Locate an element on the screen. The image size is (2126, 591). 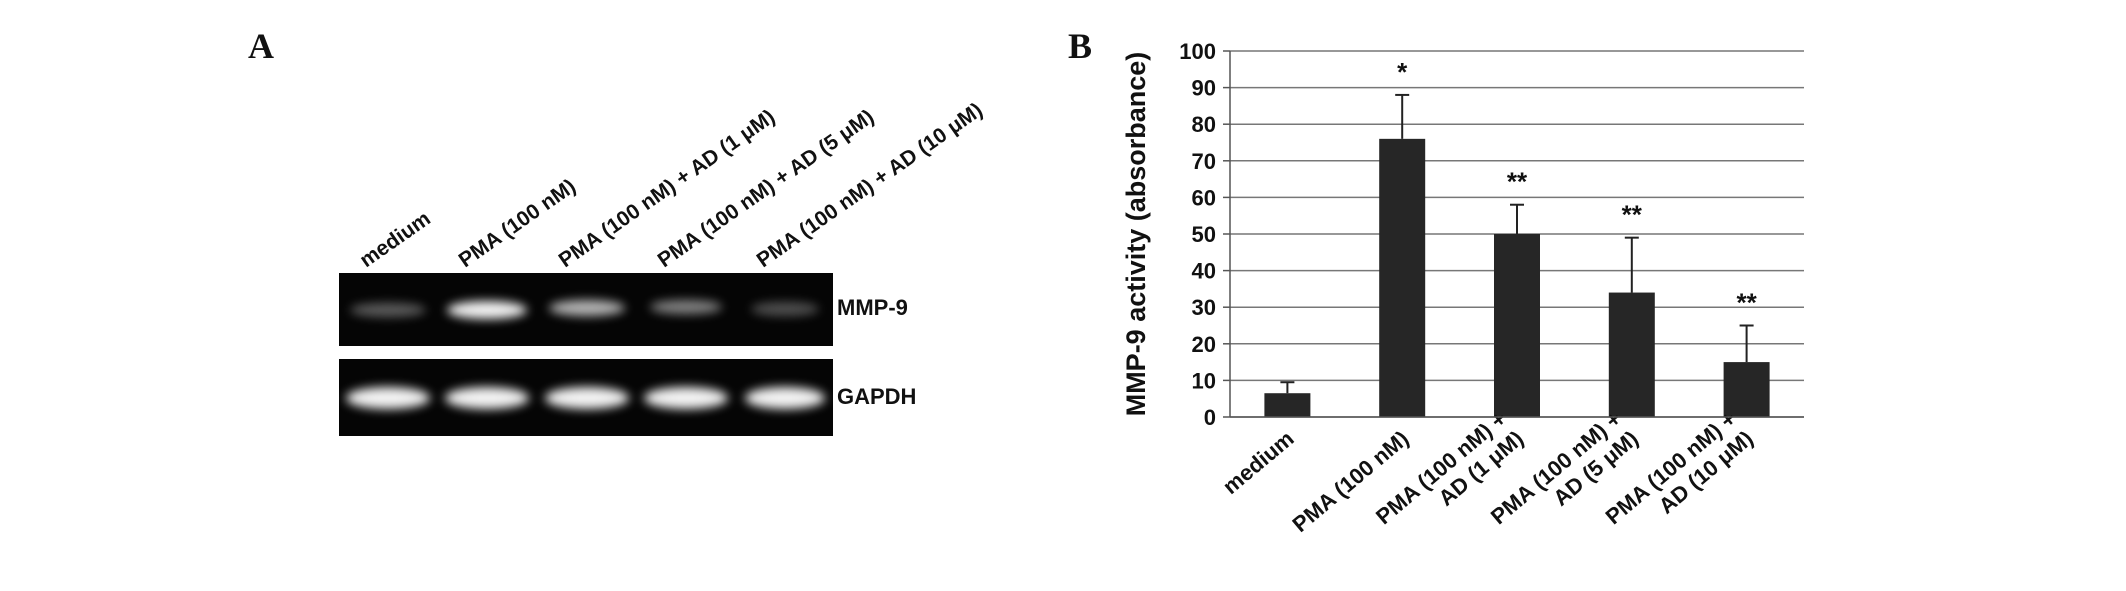
gel: MMP-9 GAPDH is located at coordinates (627, 354).